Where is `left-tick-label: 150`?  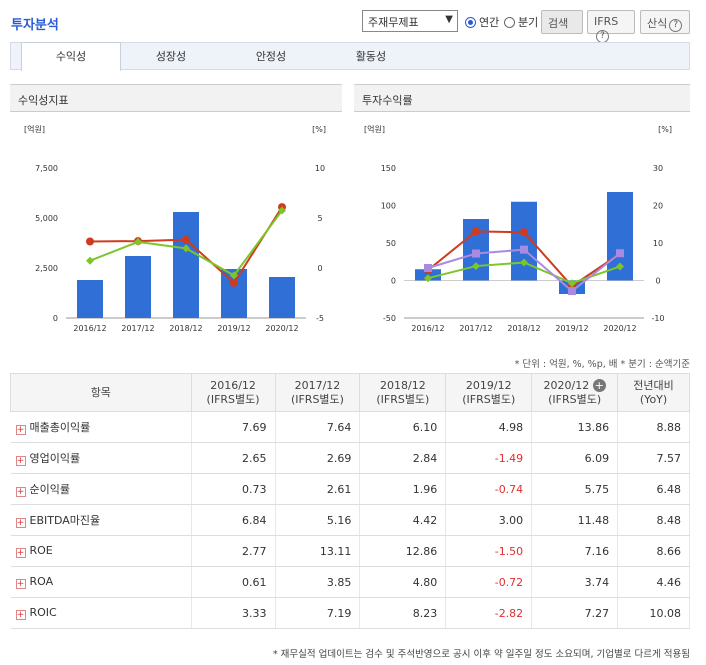
left-tick-label: 150 is located at coordinates (388, 168).